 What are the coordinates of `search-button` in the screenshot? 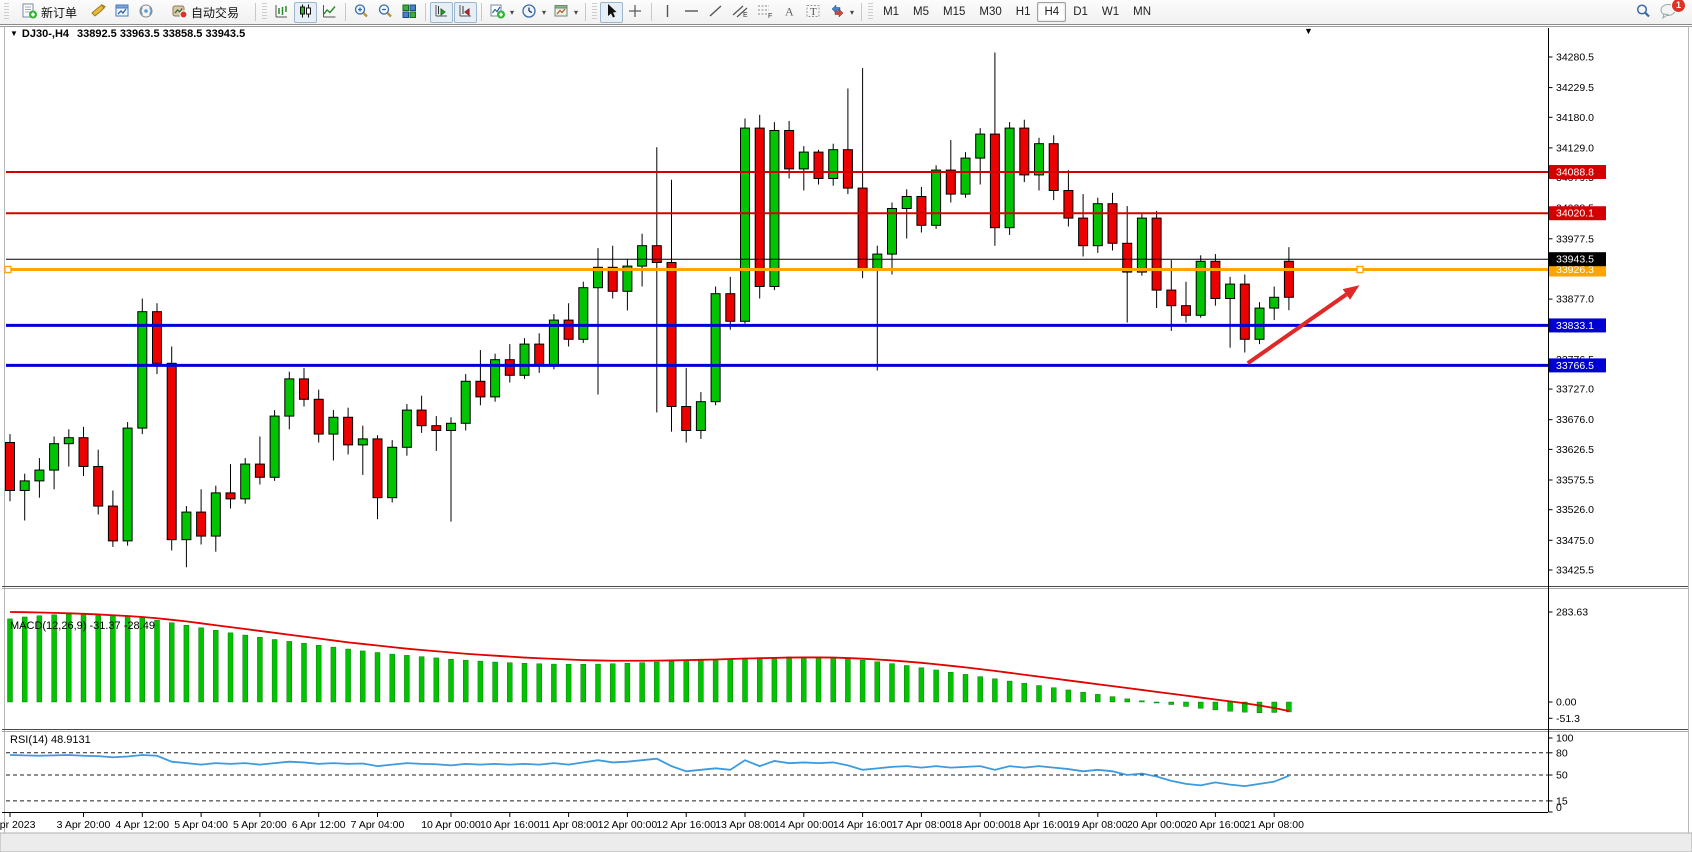 It's located at (1643, 12).